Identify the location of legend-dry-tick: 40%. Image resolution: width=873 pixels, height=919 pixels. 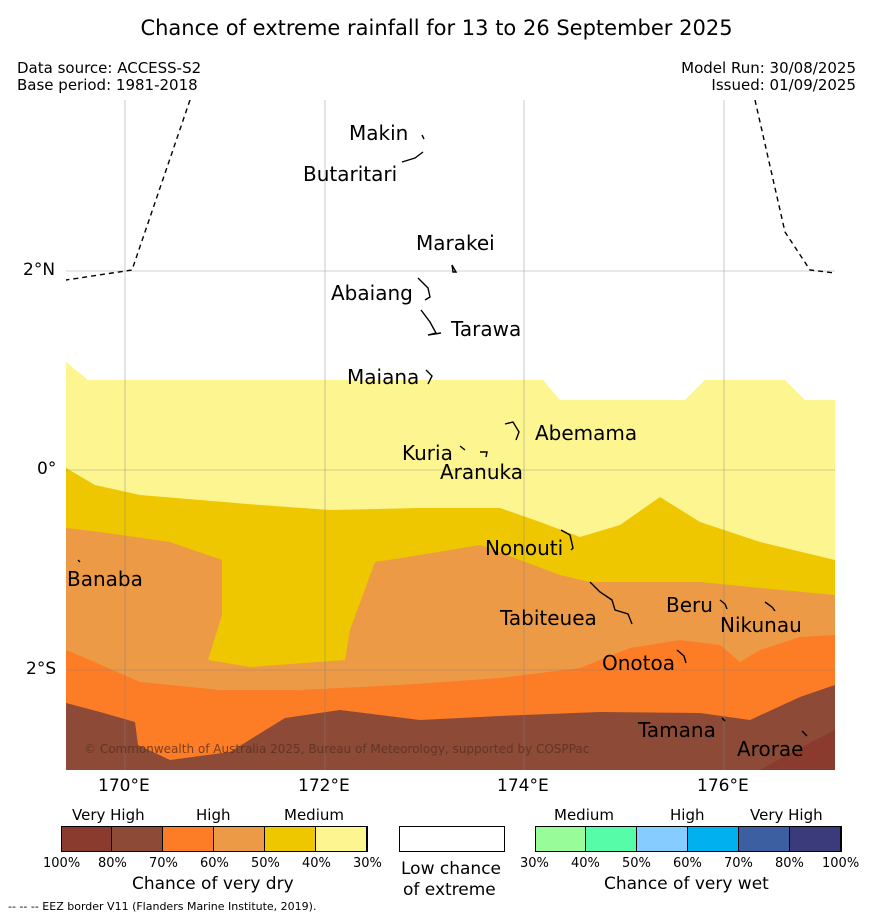
(316, 863).